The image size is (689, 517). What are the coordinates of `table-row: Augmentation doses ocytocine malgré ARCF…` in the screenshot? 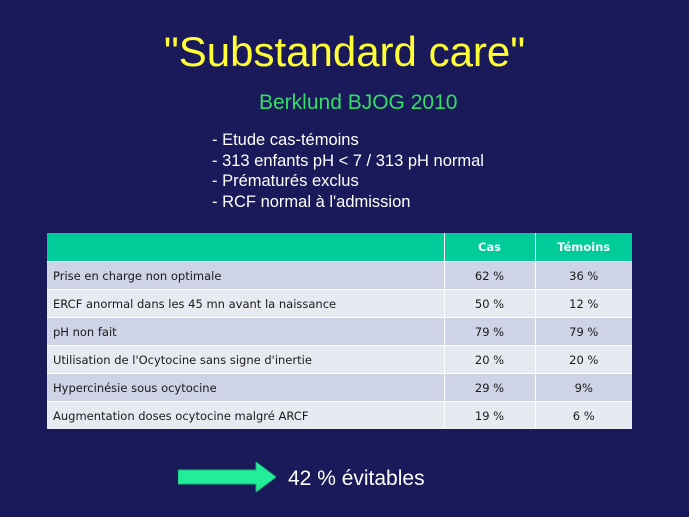 It's located at (339, 415).